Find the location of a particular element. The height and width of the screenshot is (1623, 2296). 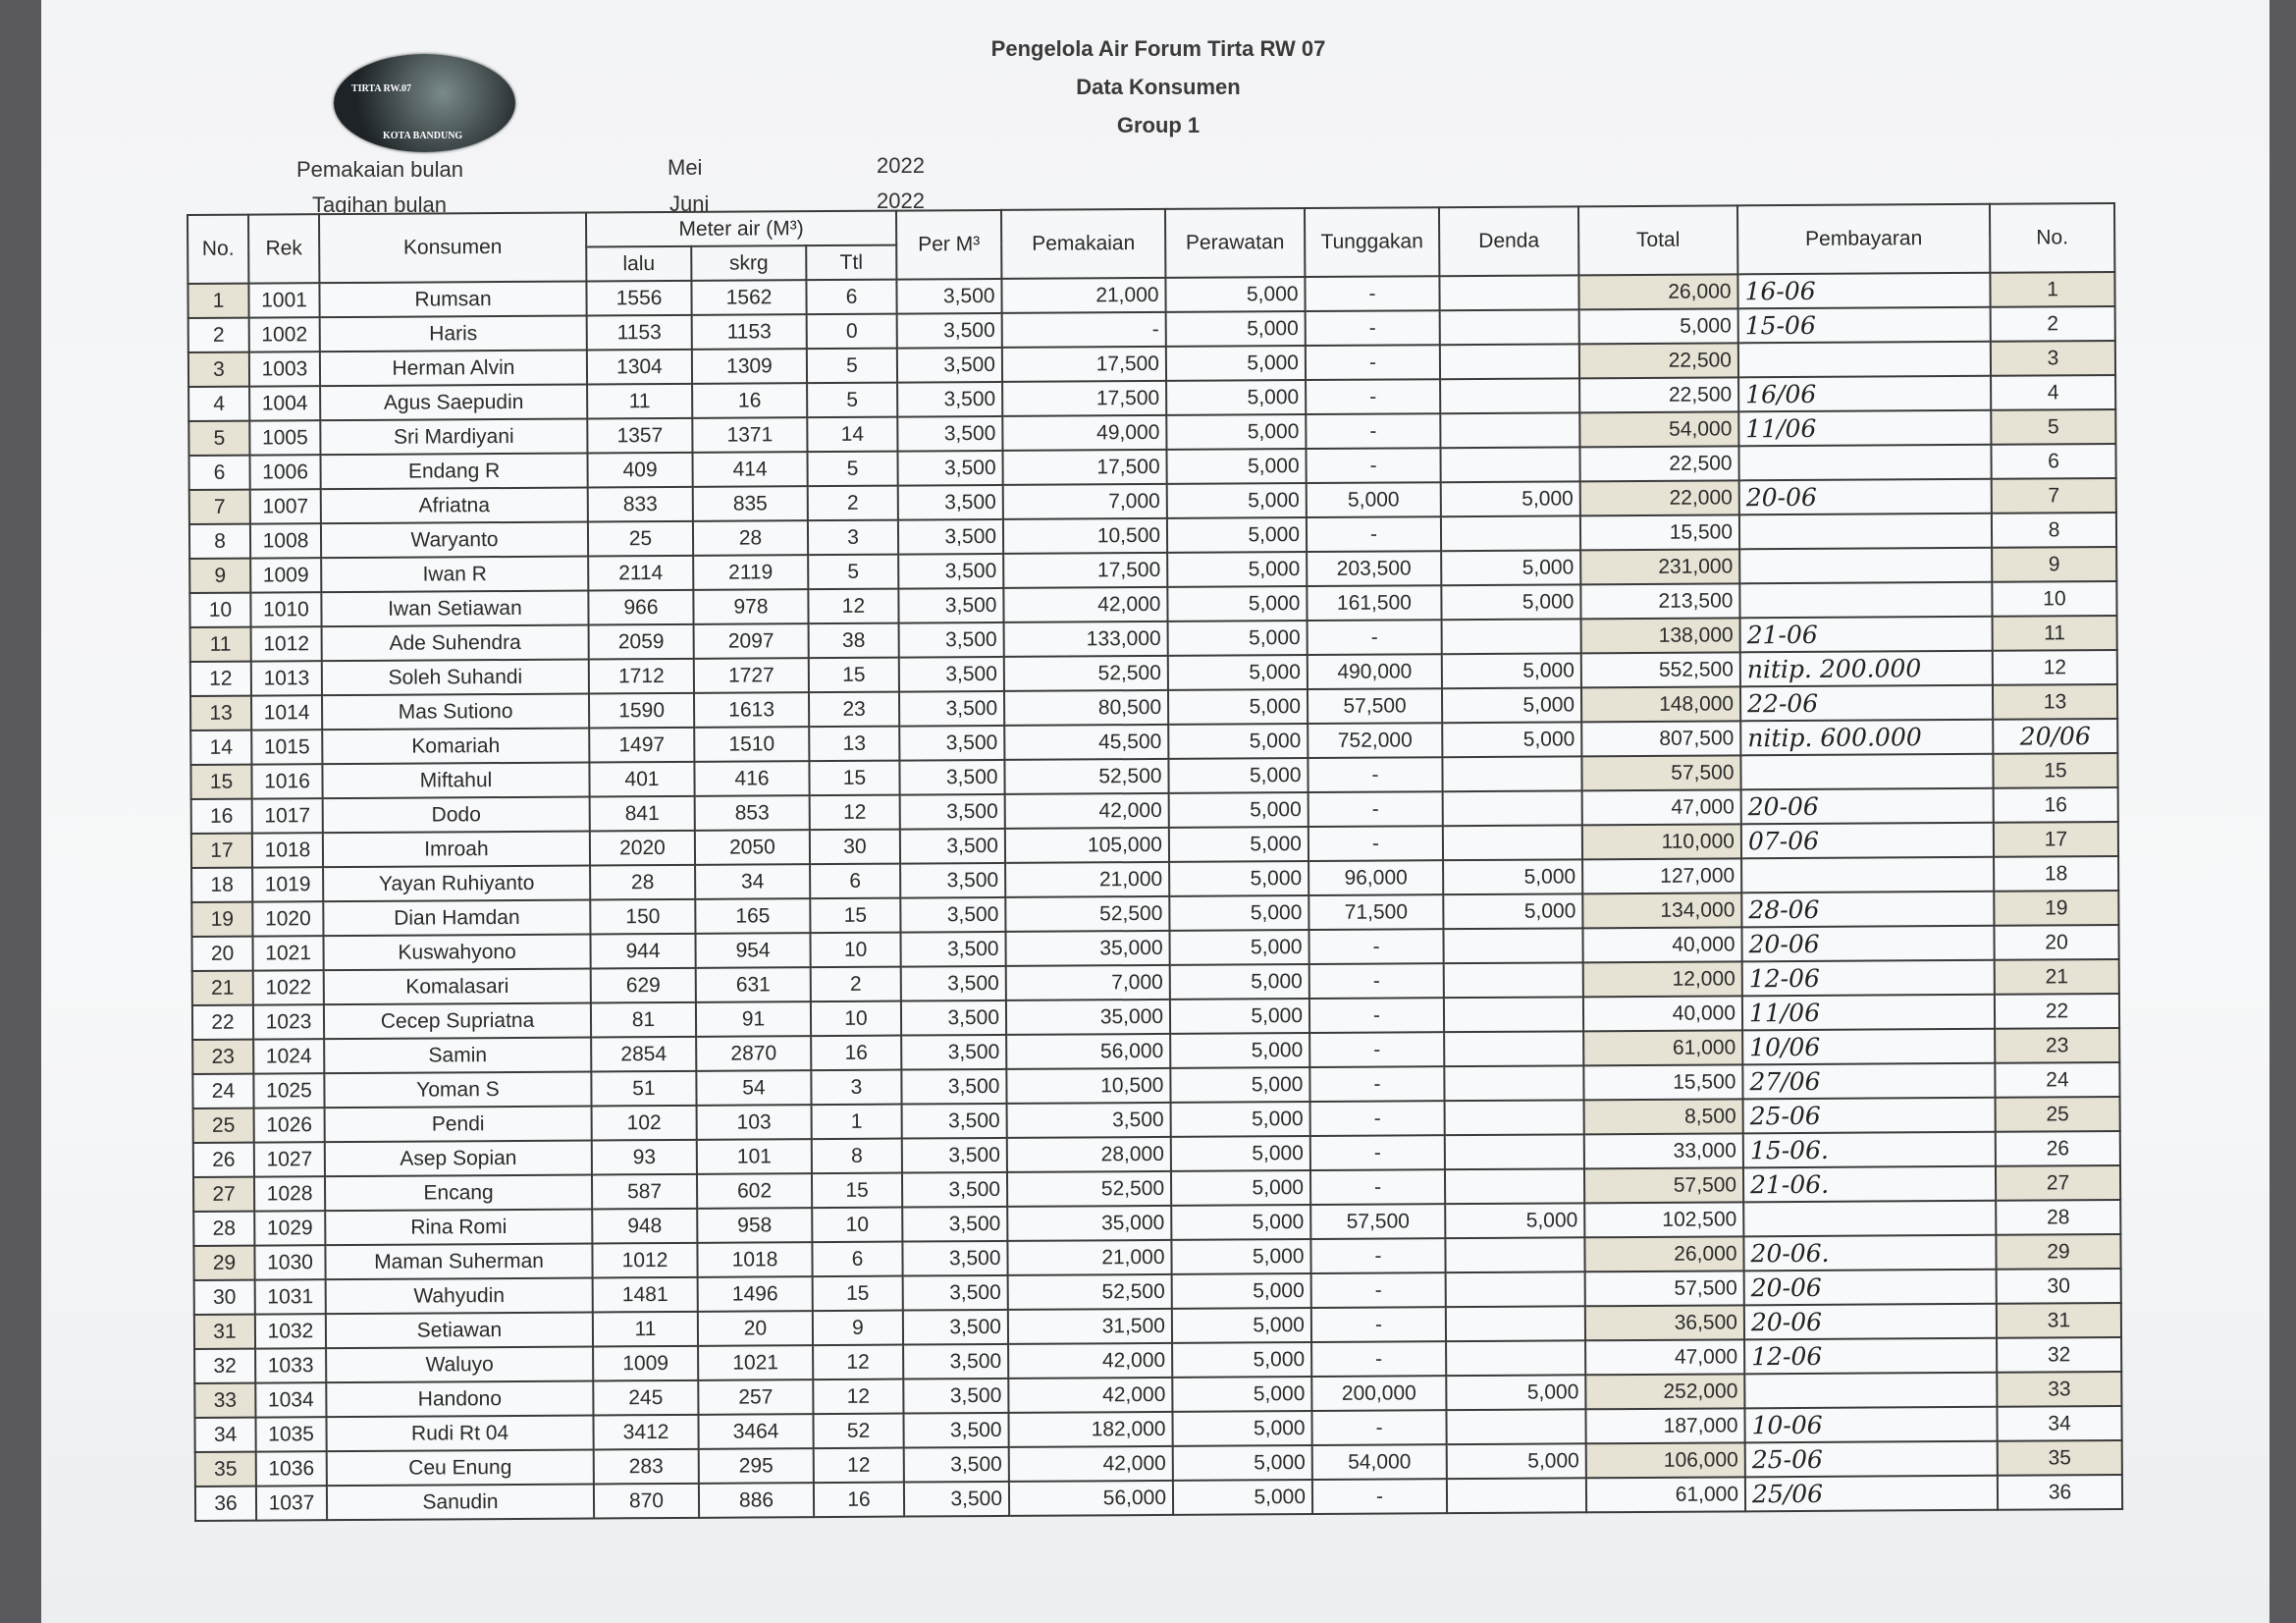

cell-skrg: 2097 is located at coordinates (751, 641).